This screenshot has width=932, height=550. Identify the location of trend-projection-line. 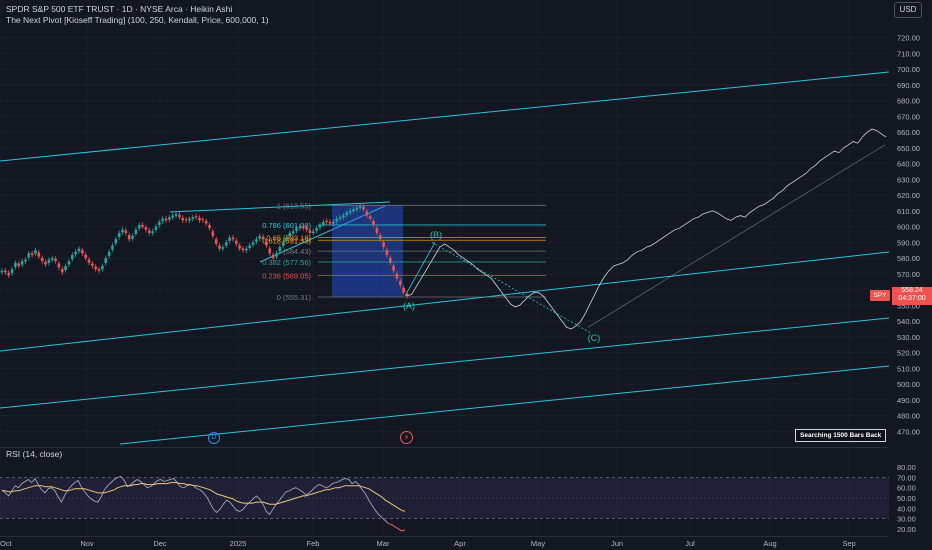
(736, 236).